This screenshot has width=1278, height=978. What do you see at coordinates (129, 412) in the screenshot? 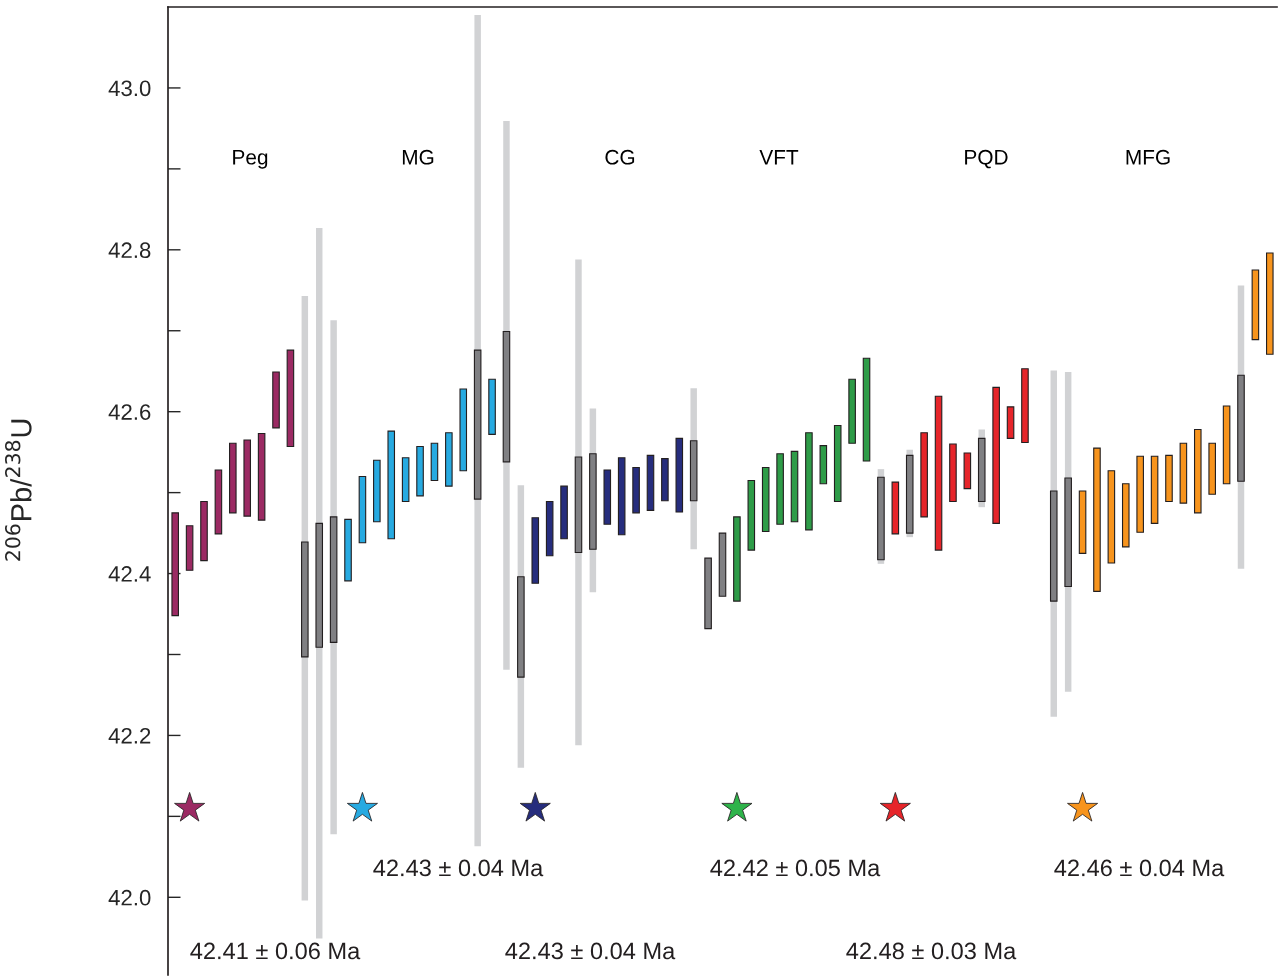
I see `y-tick-label: 42.6` at bounding box center [129, 412].